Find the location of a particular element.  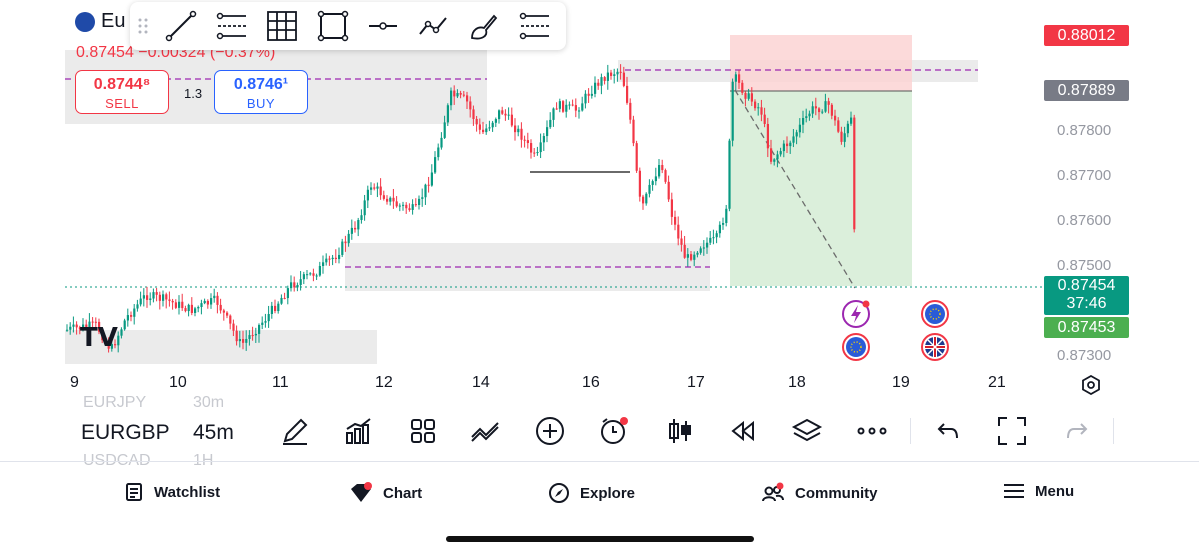

alarm-icon is located at coordinates (614, 431).